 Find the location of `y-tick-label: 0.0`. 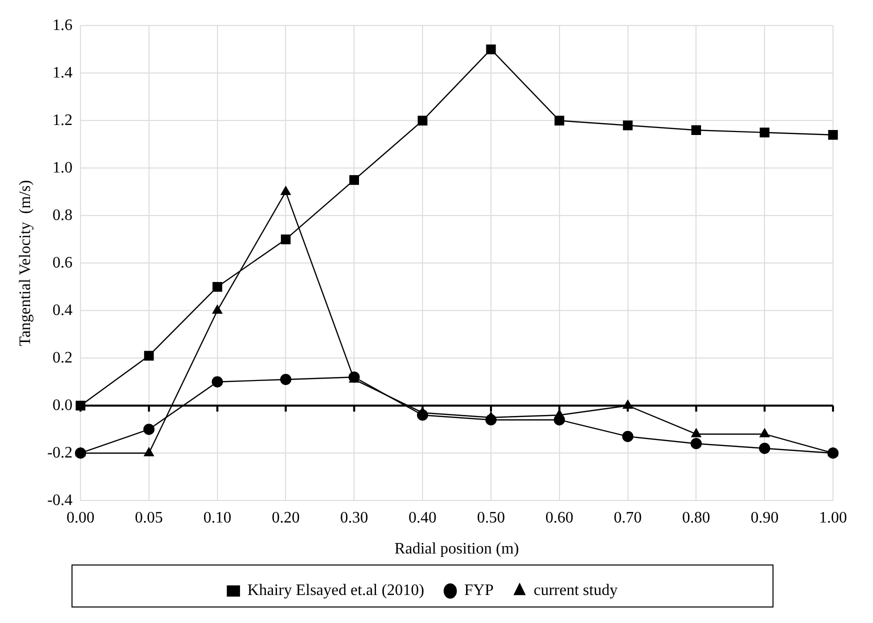

y-tick-label: 0.0 is located at coordinates (62, 405).